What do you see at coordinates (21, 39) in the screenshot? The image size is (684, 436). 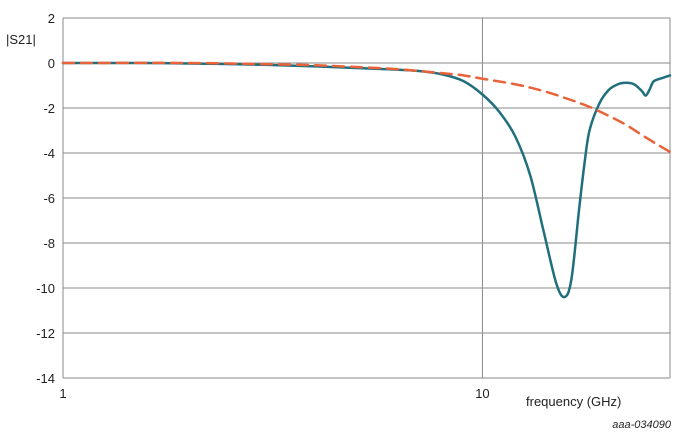 I see `y-axis-label: |S21|` at bounding box center [21, 39].